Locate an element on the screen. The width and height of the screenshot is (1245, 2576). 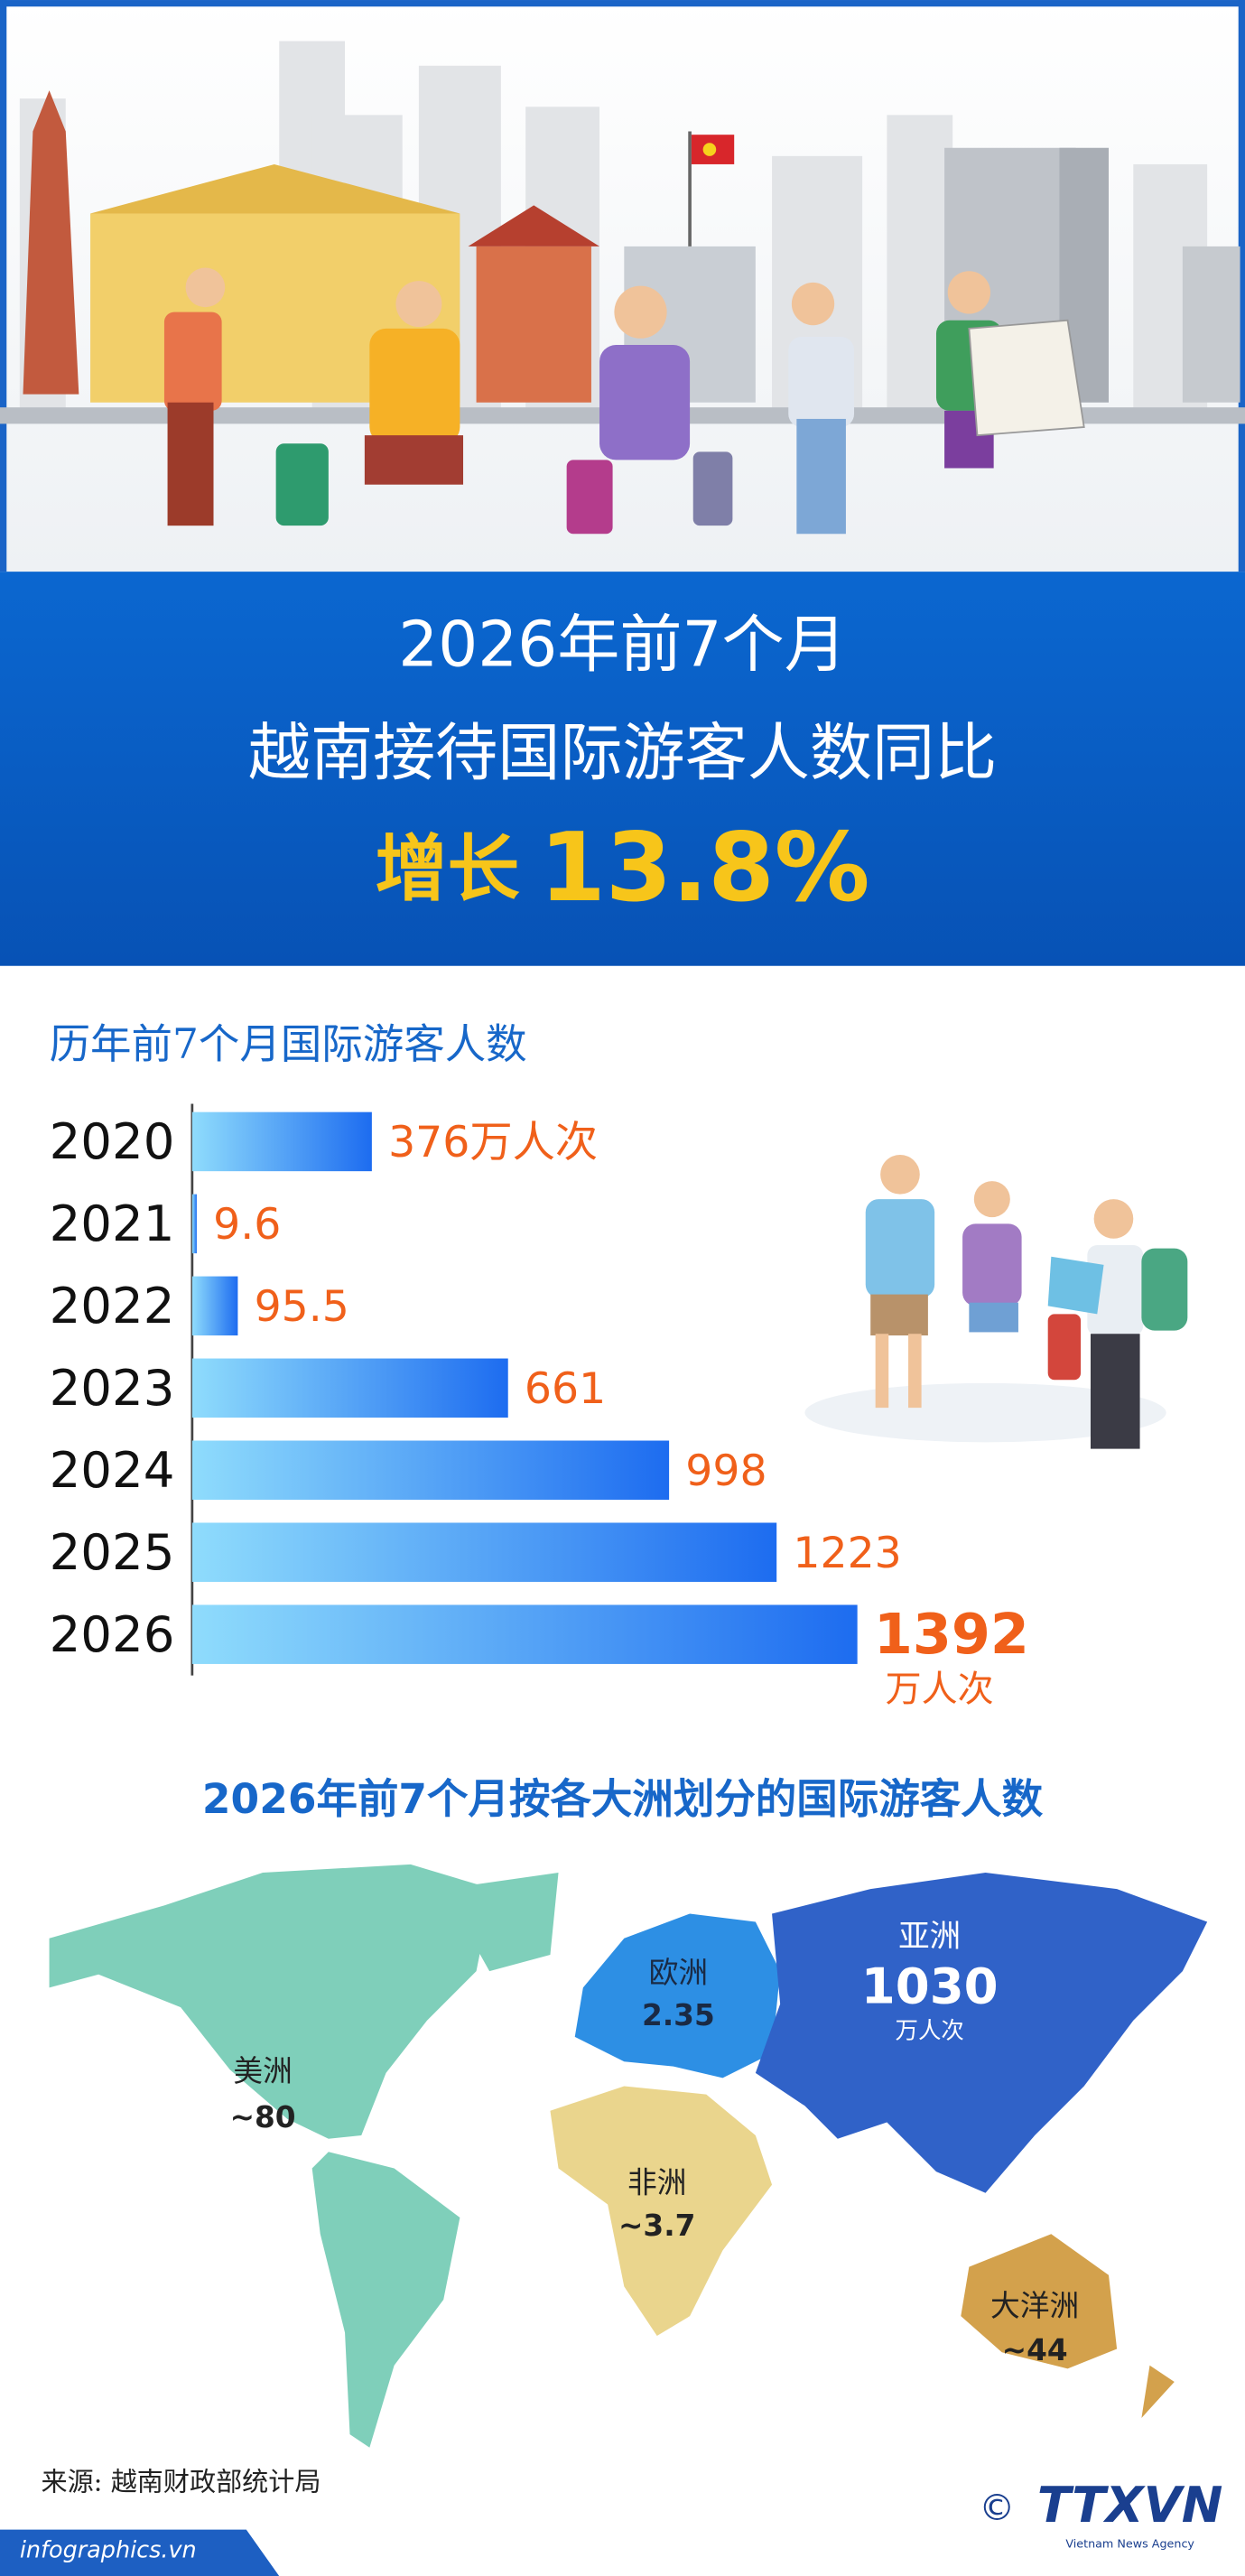
copyright: © is located at coordinates (997, 2508).